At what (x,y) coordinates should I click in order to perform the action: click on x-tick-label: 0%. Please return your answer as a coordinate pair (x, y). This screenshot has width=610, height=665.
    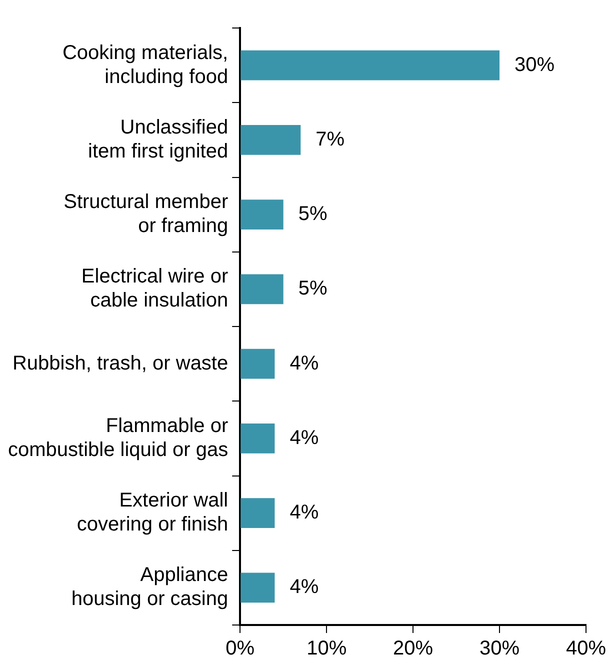
    Looking at the image, I should click on (240, 649).